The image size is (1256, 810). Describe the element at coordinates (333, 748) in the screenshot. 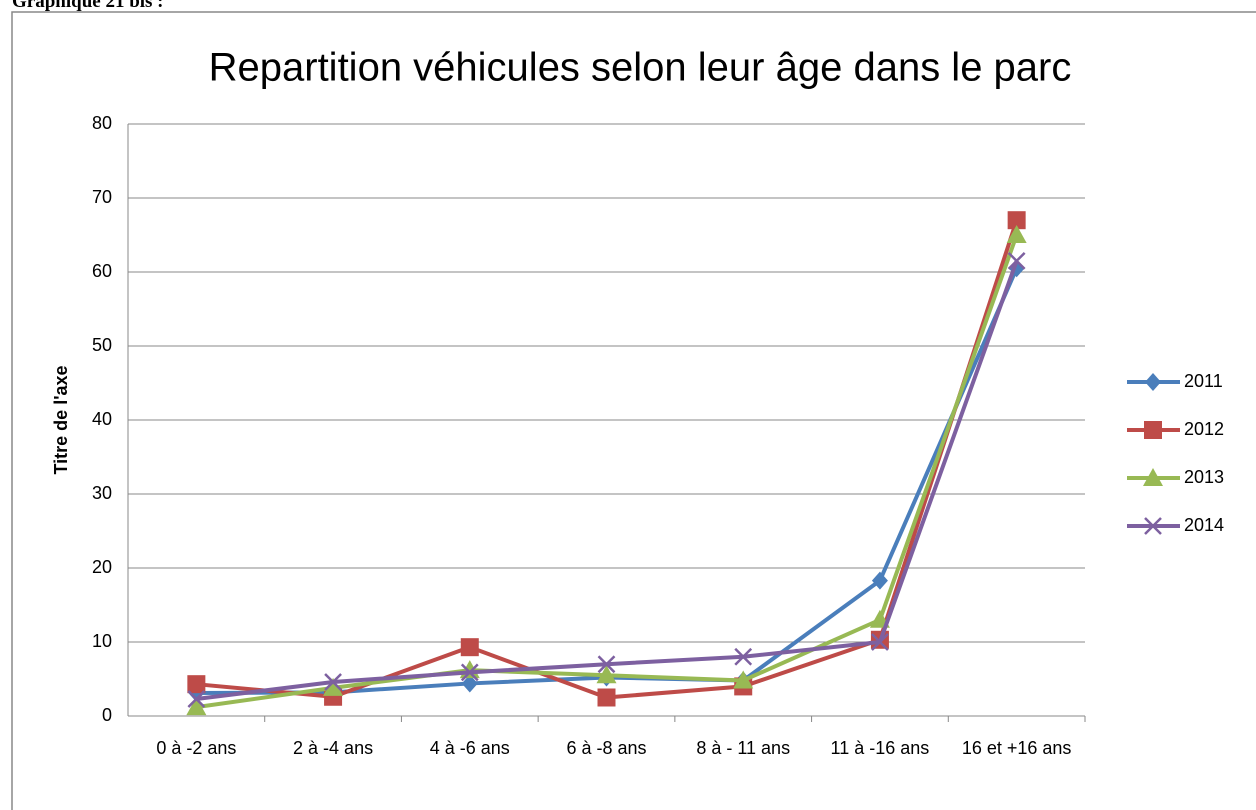

I see `x-tick-label: 2 à -4 ans` at that location.